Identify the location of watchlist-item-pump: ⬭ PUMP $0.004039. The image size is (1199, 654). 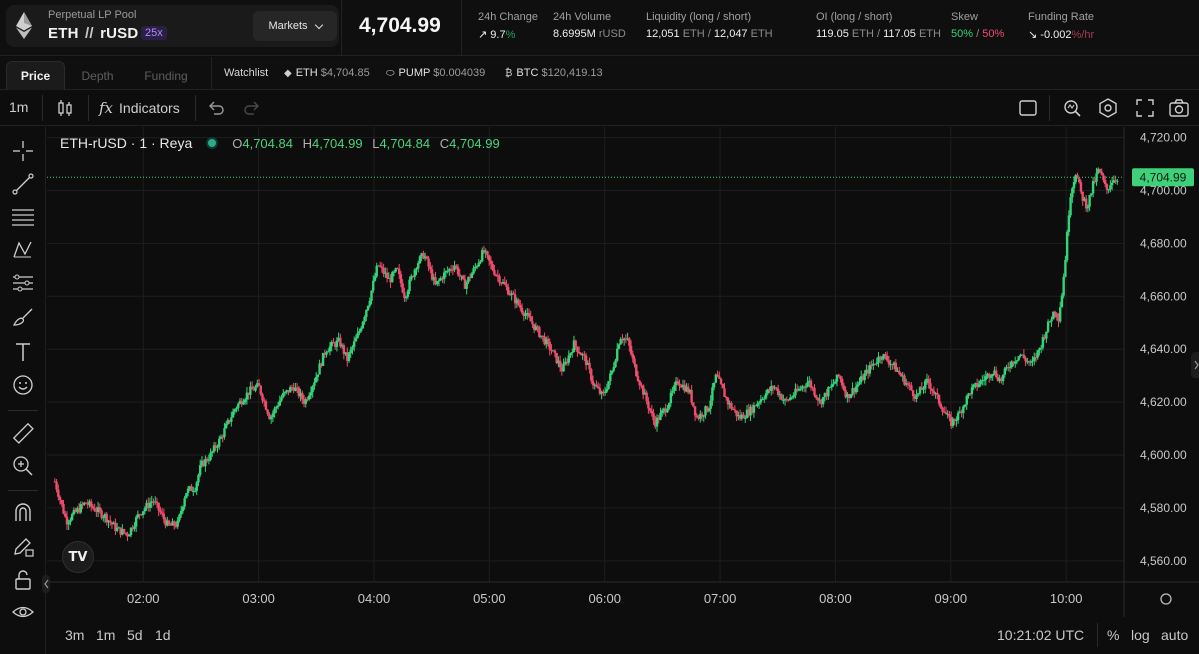
(436, 73).